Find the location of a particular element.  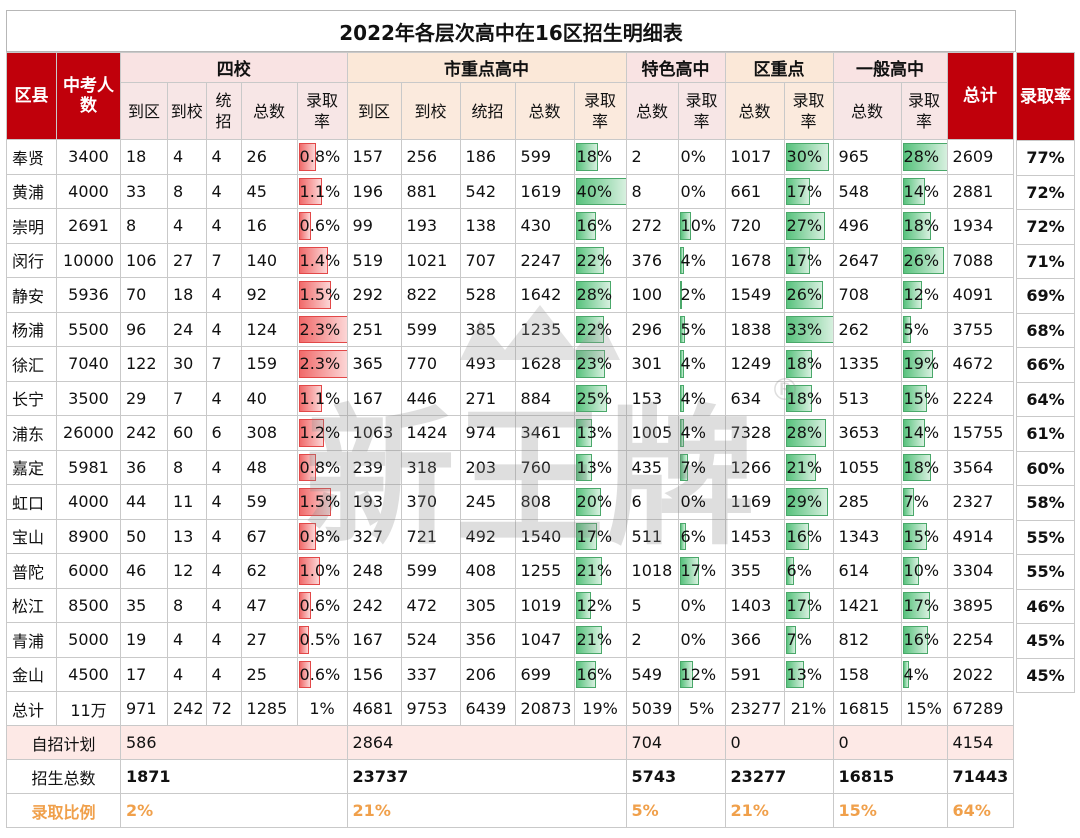

shizhongdian-rate: 21% is located at coordinates (600, 571).